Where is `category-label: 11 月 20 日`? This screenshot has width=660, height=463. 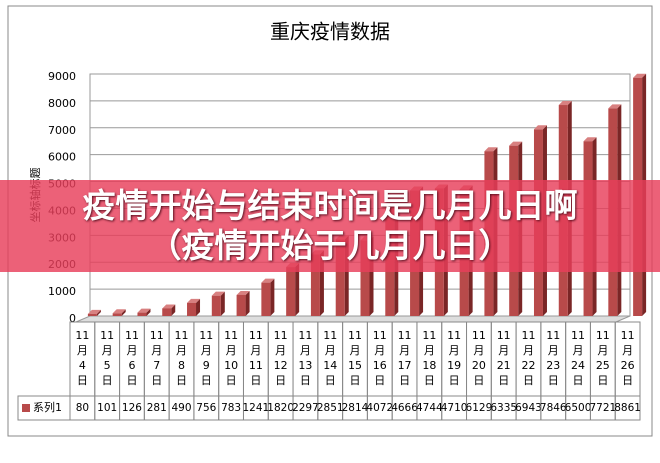
category-label: 11 月 20 日 is located at coordinates (479, 358).